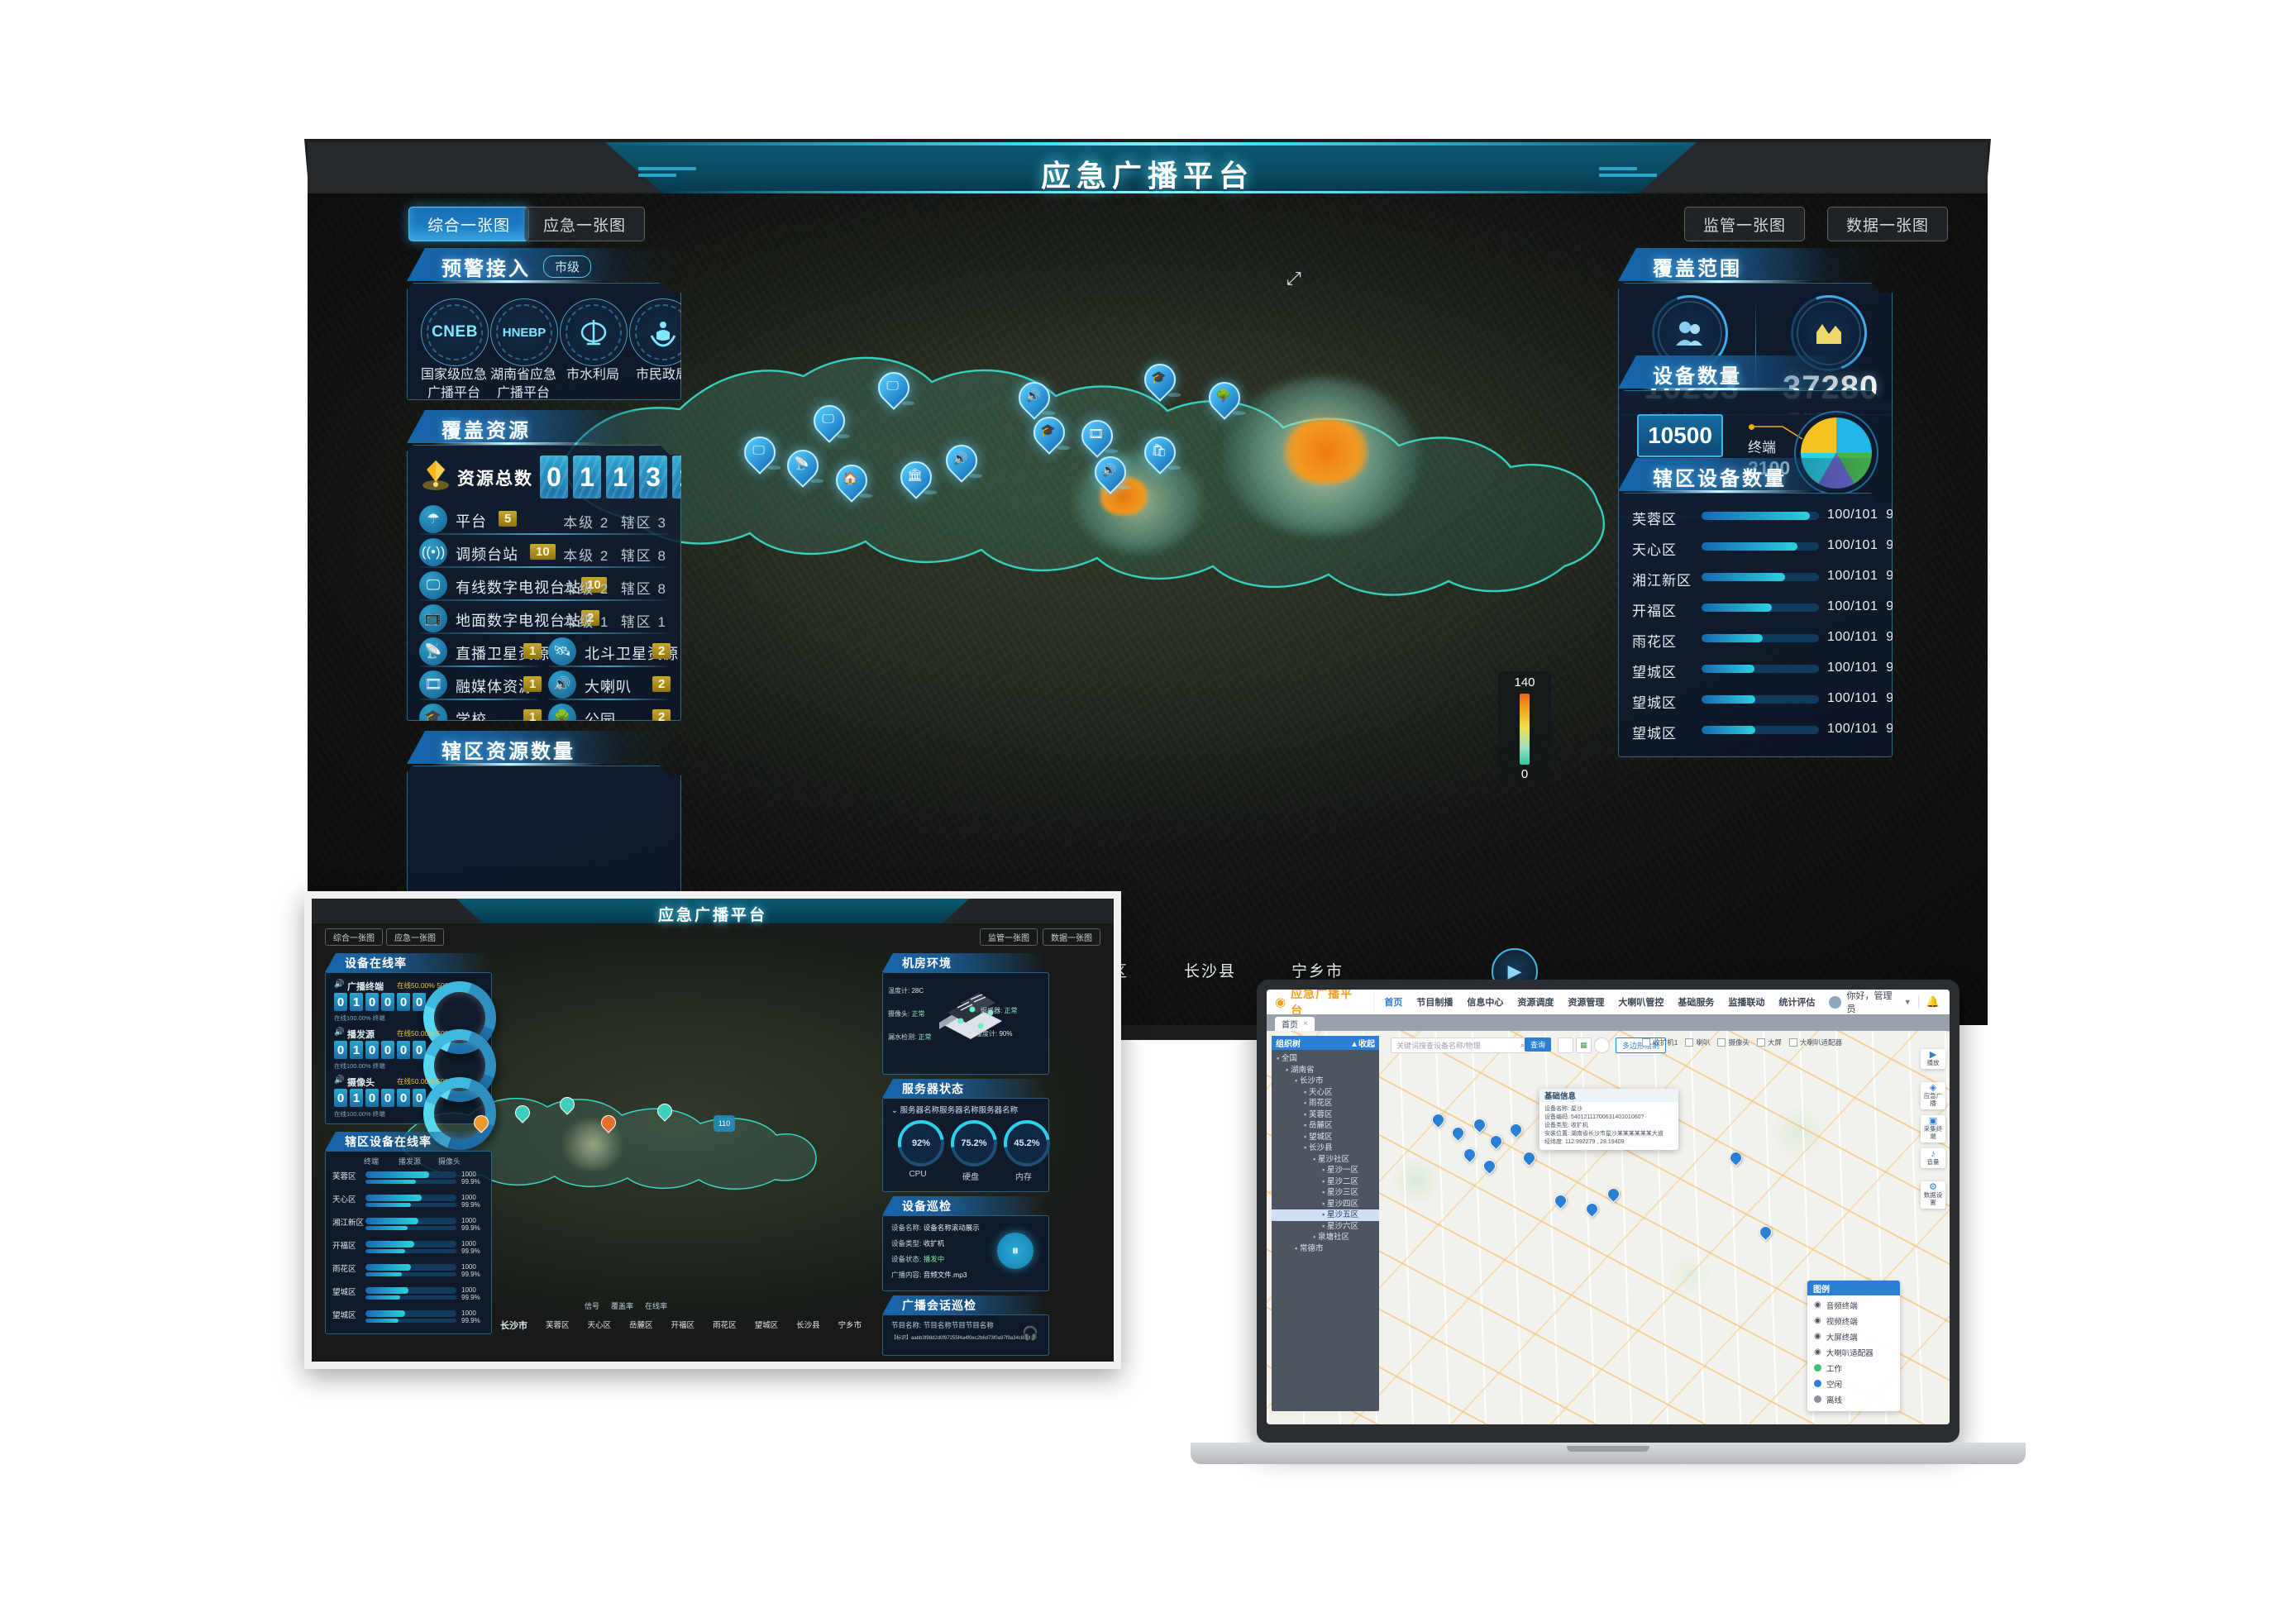  What do you see at coordinates (354, 937) in the screenshot?
I see `secondary-tab-comprehensive: 综合一张图` at bounding box center [354, 937].